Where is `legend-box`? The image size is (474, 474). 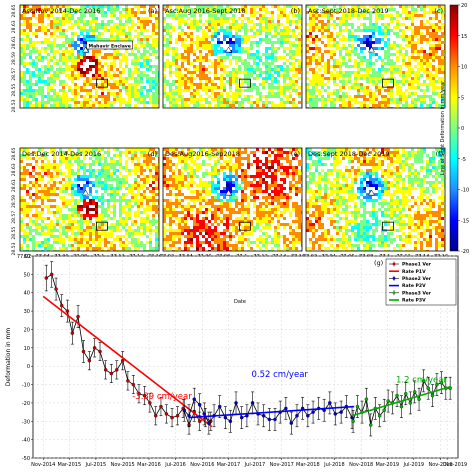
legend-box is located at coordinates (421, 282).